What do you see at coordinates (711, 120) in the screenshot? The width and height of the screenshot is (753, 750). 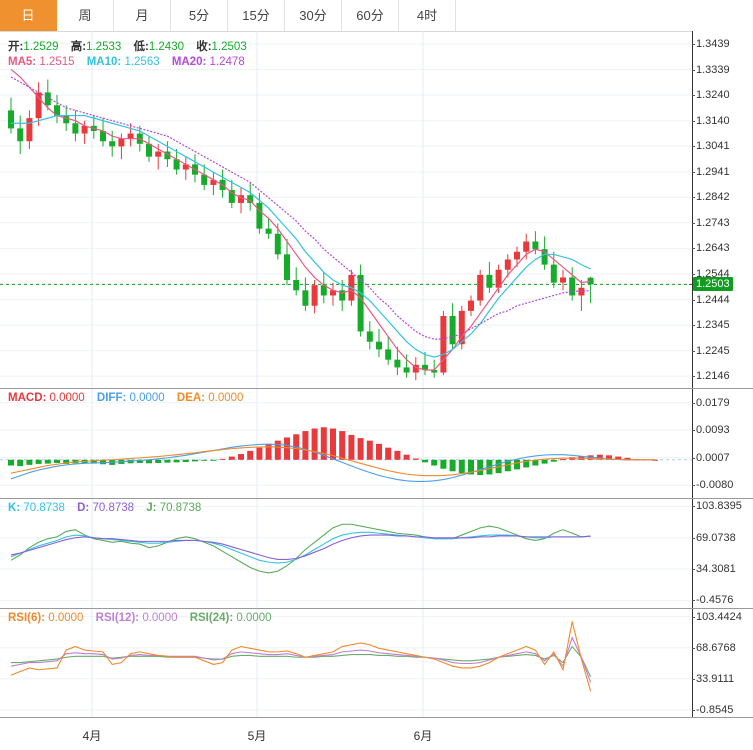 I see `price-tick: 1.3140` at bounding box center [711, 120].